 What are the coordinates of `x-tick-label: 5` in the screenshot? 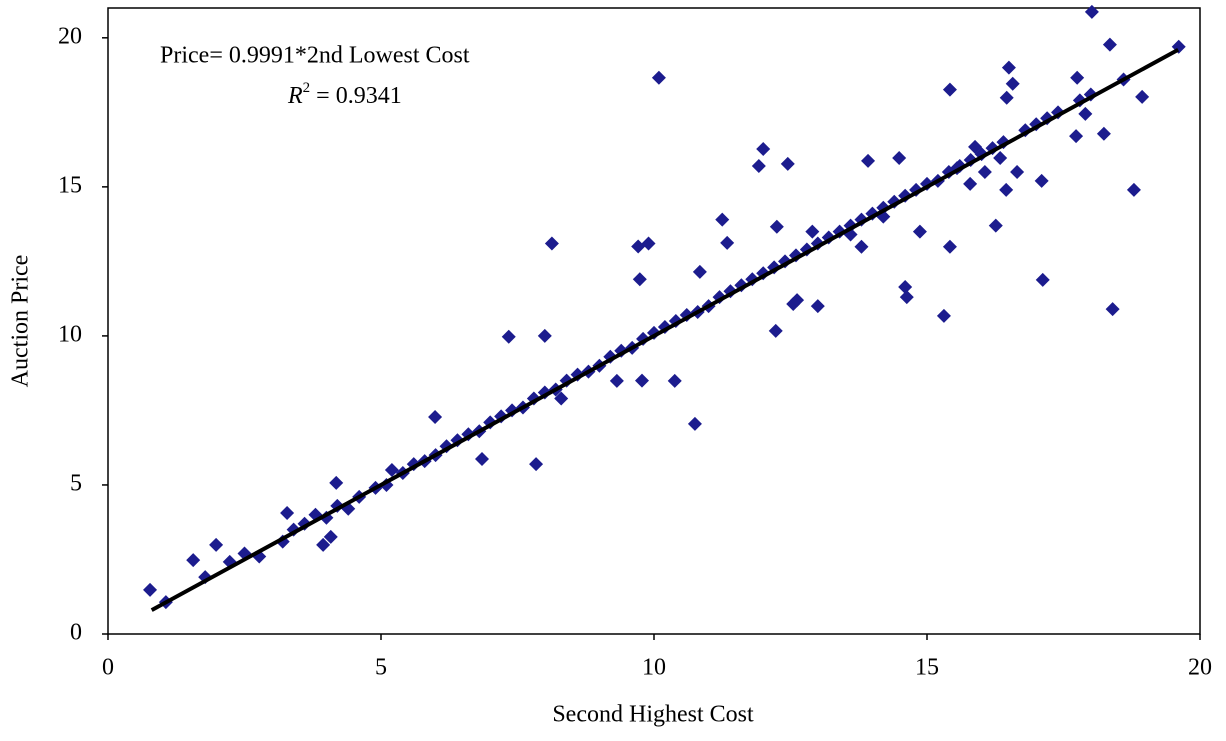 It's located at (381, 668).